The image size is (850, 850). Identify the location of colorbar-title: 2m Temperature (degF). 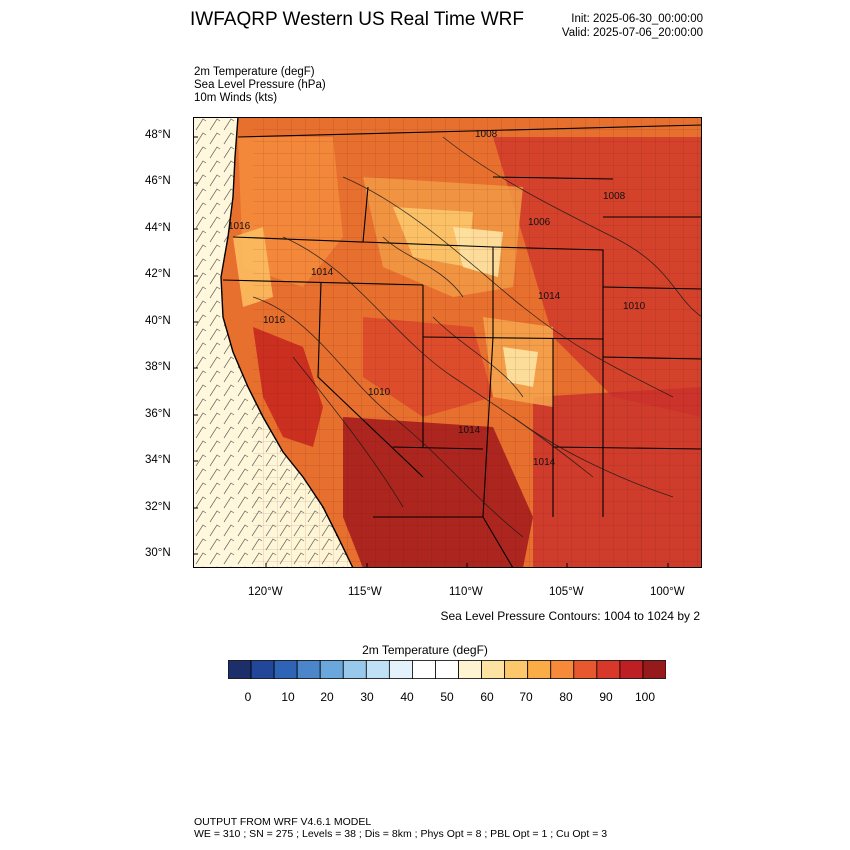
(425, 650).